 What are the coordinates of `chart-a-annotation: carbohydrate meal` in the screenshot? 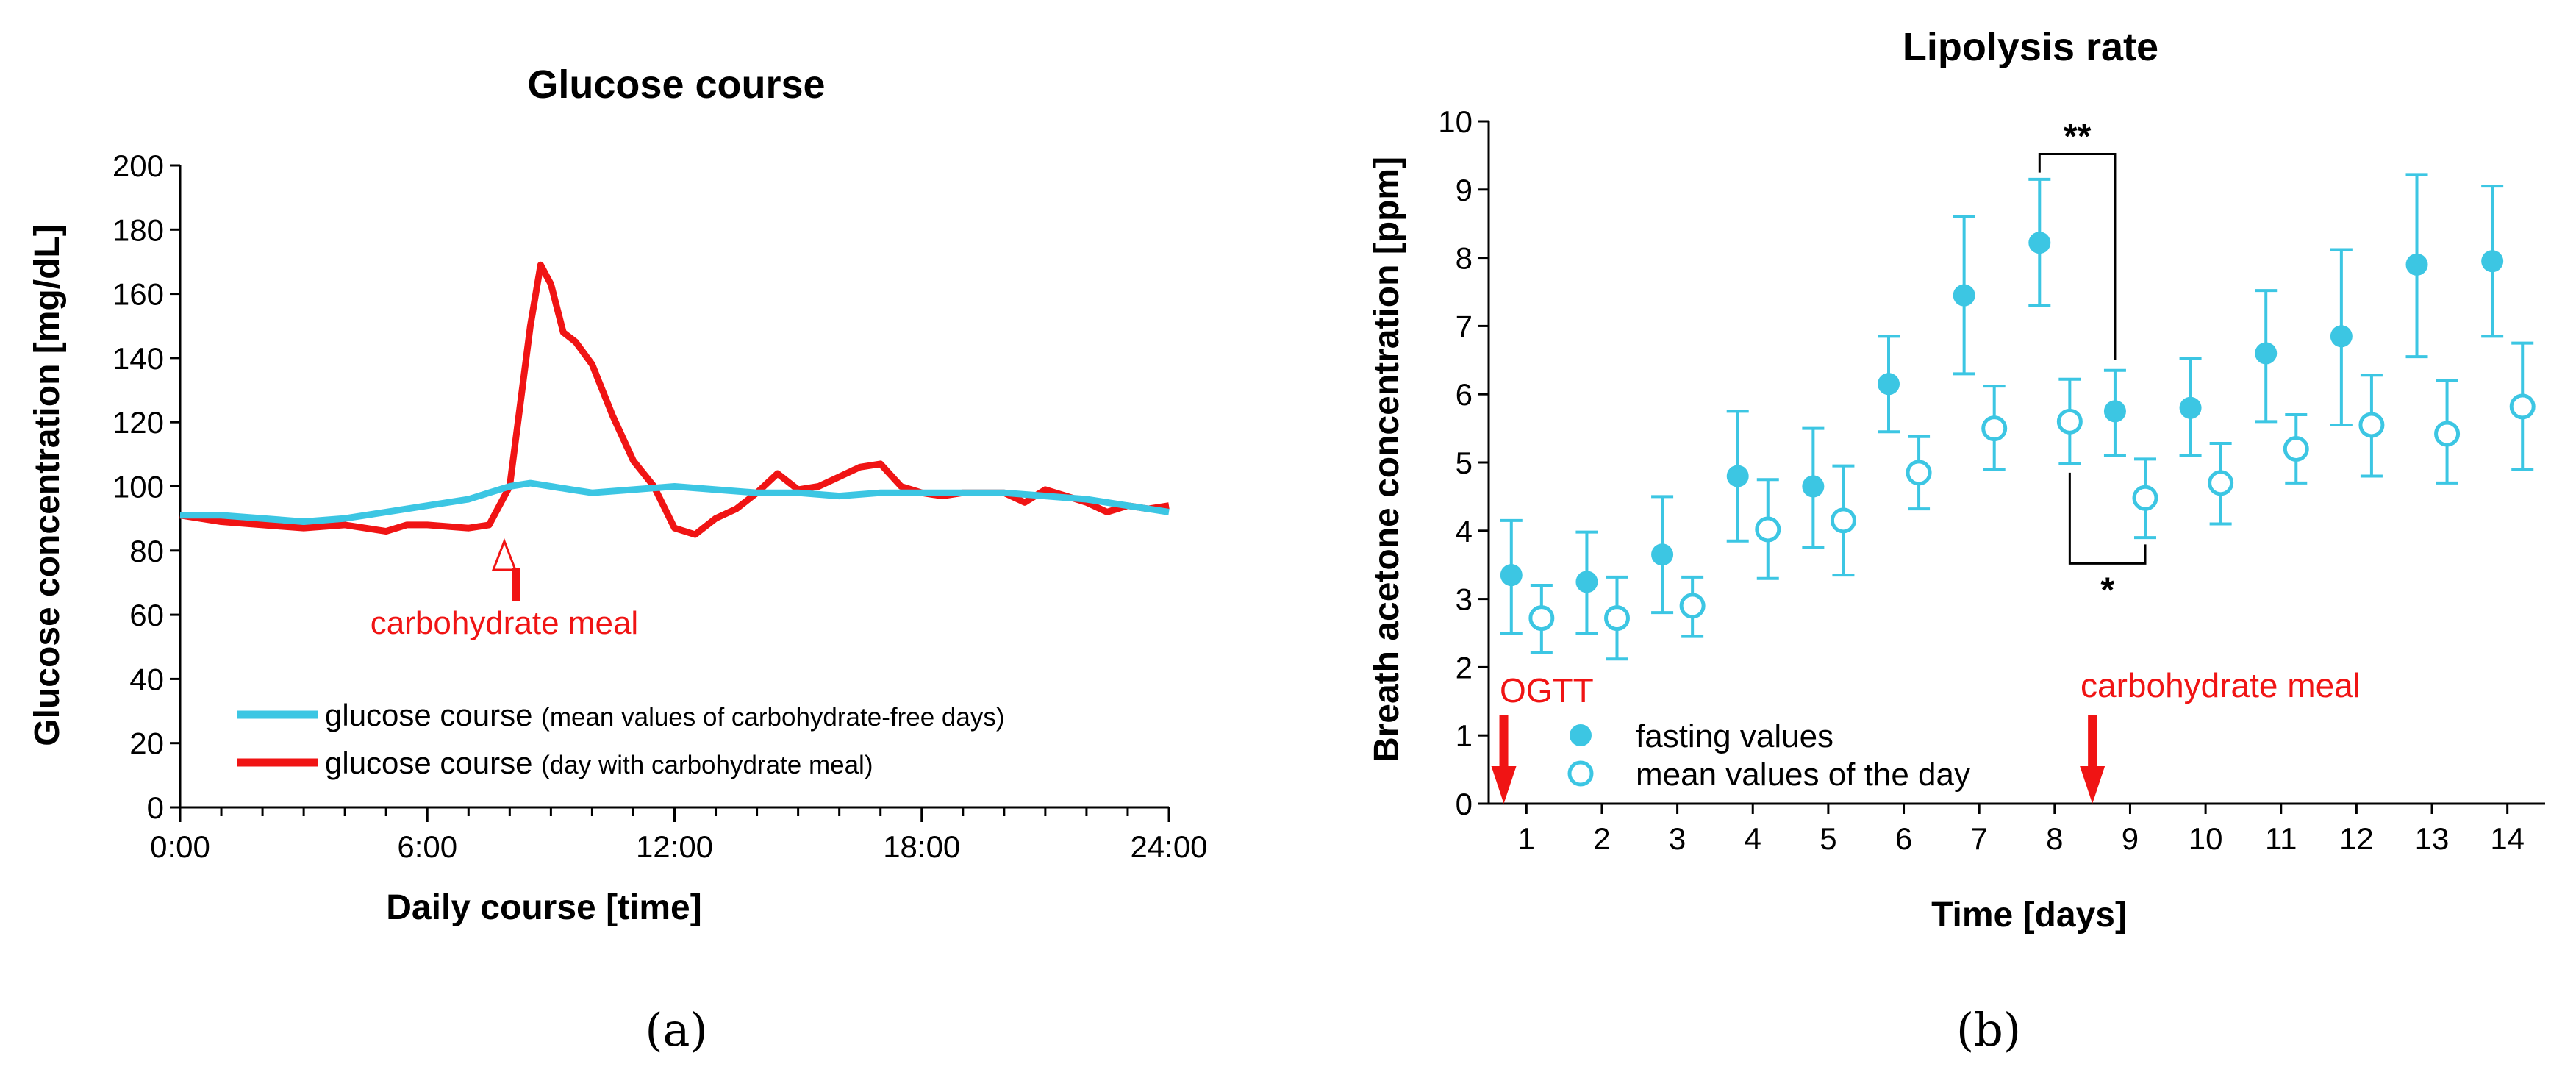 It's located at (504, 623).